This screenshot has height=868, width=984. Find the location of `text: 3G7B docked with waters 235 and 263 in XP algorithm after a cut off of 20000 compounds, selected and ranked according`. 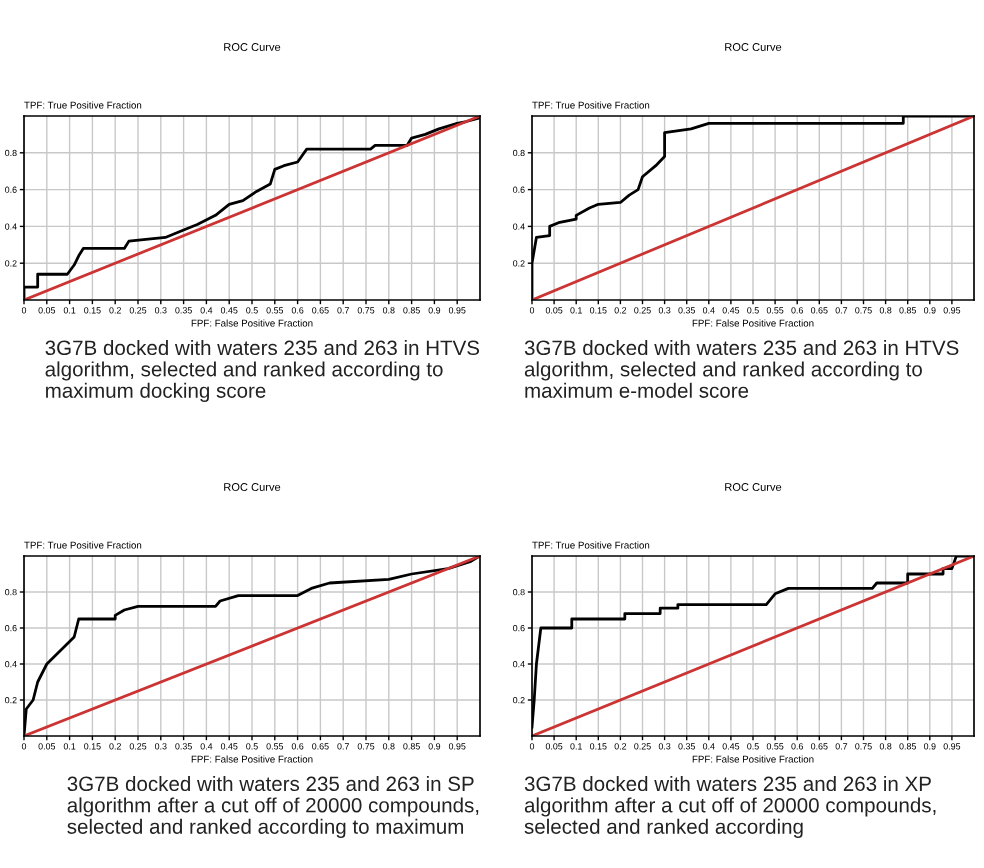

text: 3G7B docked with waters 235 and 263 in XP algorithm after a cut off of 20000 compounds, selected and ranked according is located at coordinates (730, 807).